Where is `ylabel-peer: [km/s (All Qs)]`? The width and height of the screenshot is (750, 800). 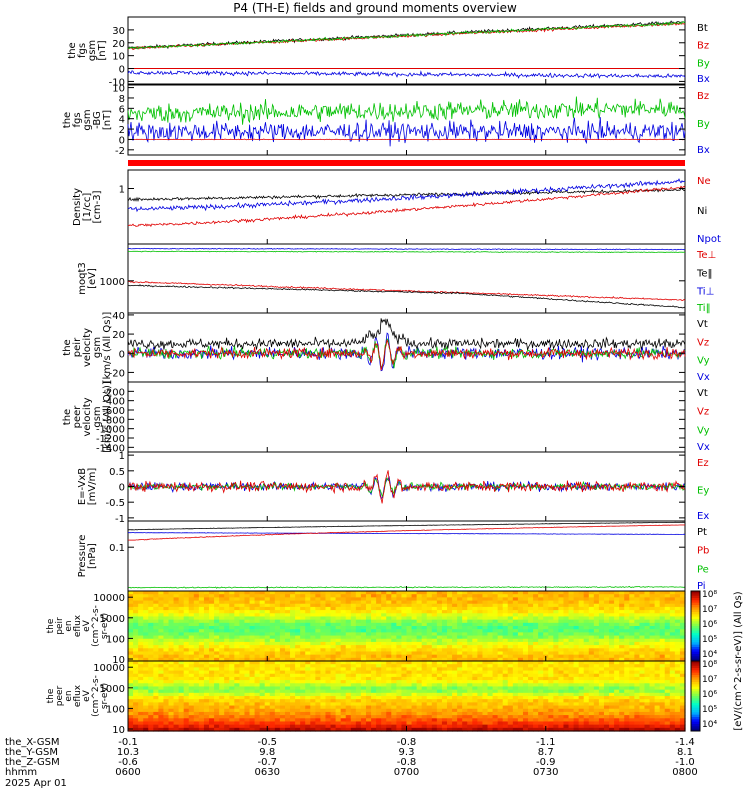 ylabel-peer: [km/s (All Qs)] is located at coordinates (107, 417).